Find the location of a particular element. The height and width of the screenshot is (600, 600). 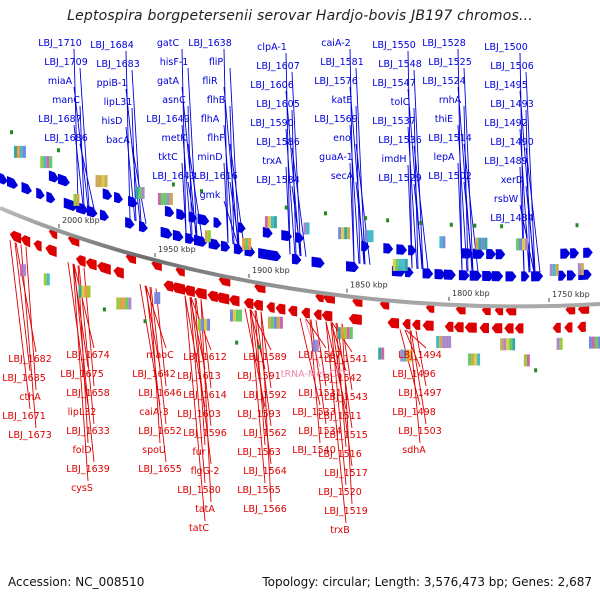

reverse-gene-label: LBJ_1494 is located at coordinates (420, 355).